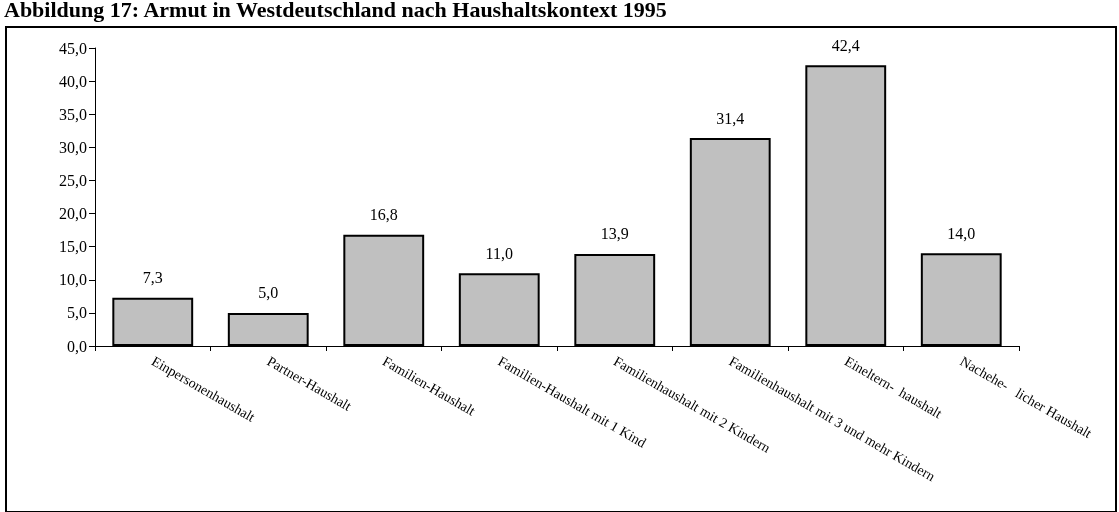 The height and width of the screenshot is (512, 1119). I want to click on data-label: 5,0, so click(268, 293).